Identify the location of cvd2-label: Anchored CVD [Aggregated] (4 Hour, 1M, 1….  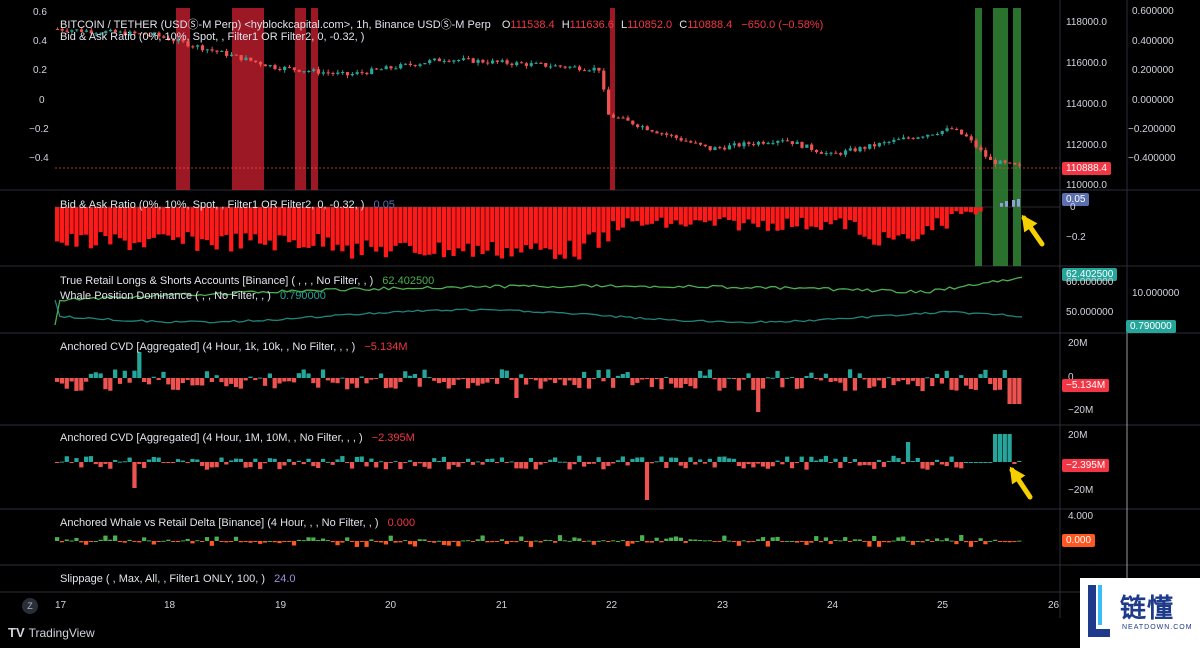
(211, 438).